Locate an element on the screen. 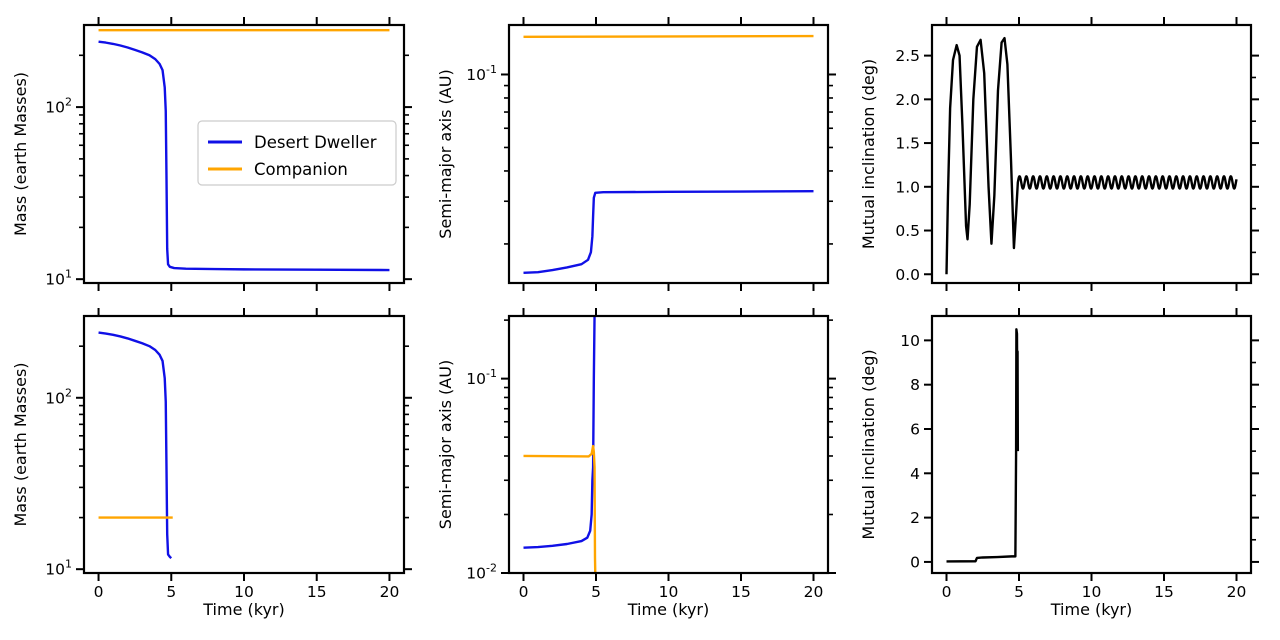 The image size is (1280, 640). y-tick-label: 2.0 is located at coordinates (907, 100).